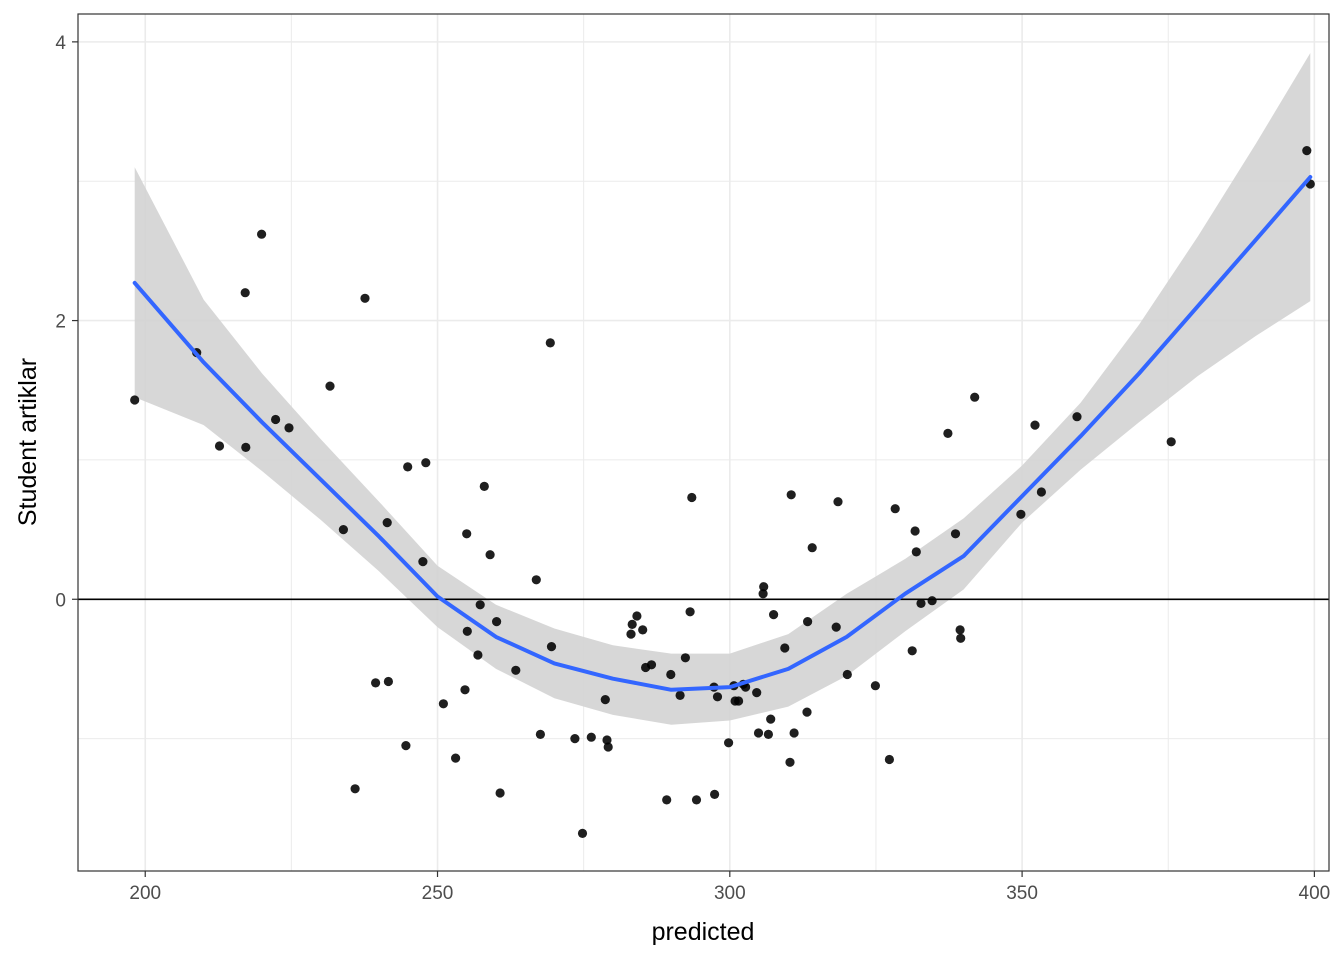  Describe the element at coordinates (1022, 893) in the screenshot. I see `x-tick-label: 350` at that location.